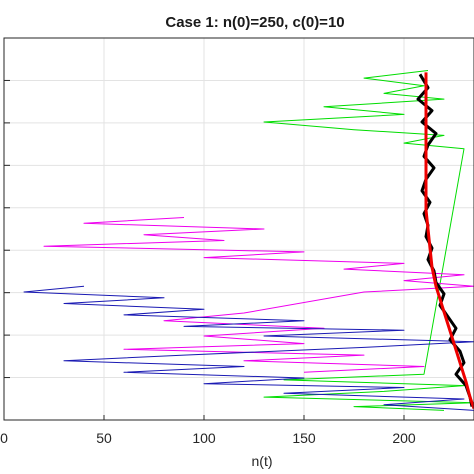 This screenshot has width=474, height=474. I want to click on x-tick-label: 200, so click(404, 438).